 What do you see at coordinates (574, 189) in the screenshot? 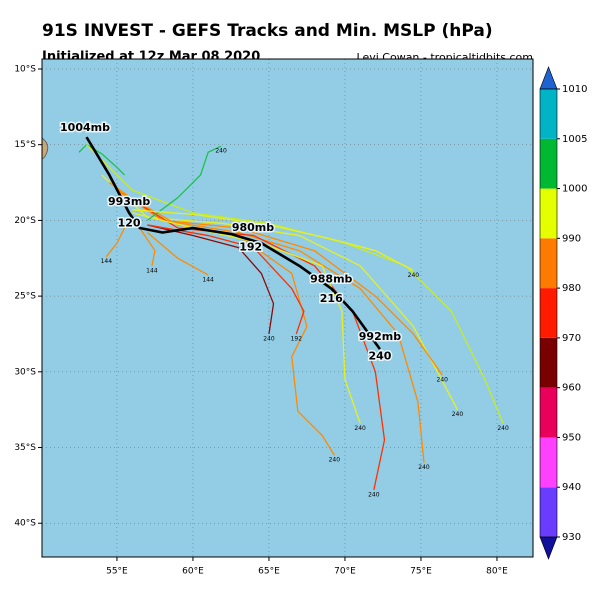
I see `colorbar-tick-label: 1000` at bounding box center [574, 189].